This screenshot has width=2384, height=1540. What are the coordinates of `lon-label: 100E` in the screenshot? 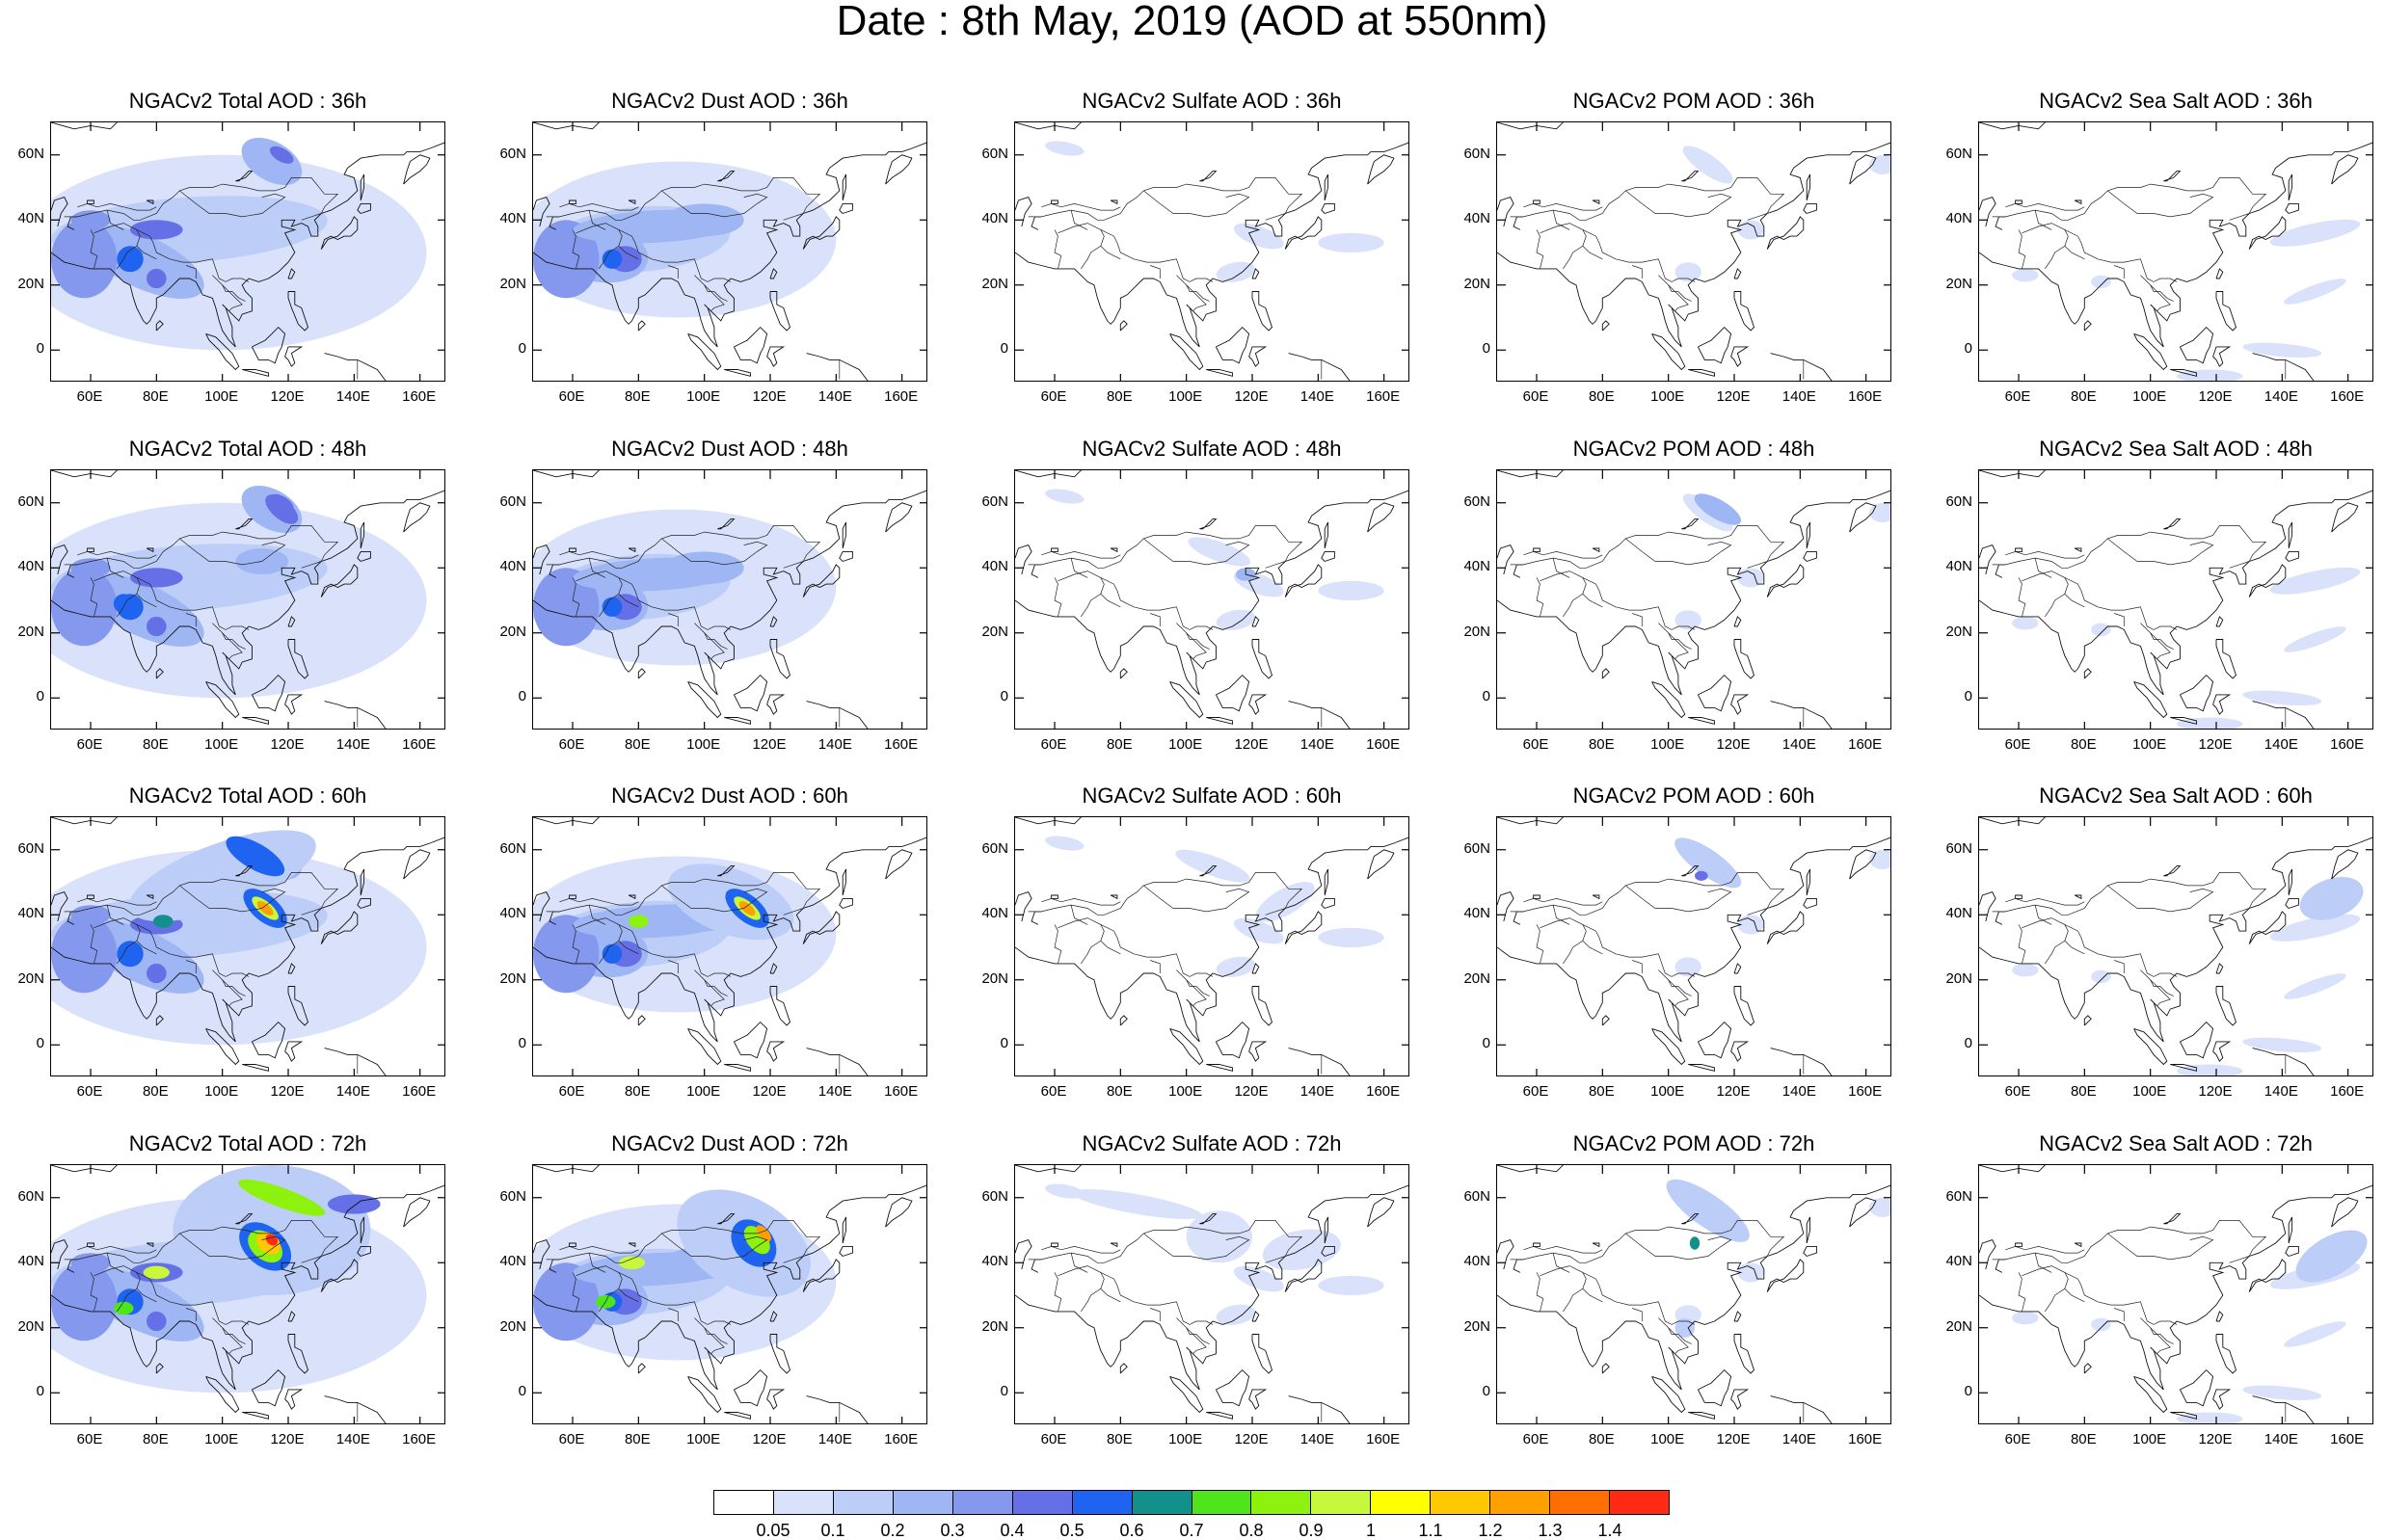 It's located at (703, 396).